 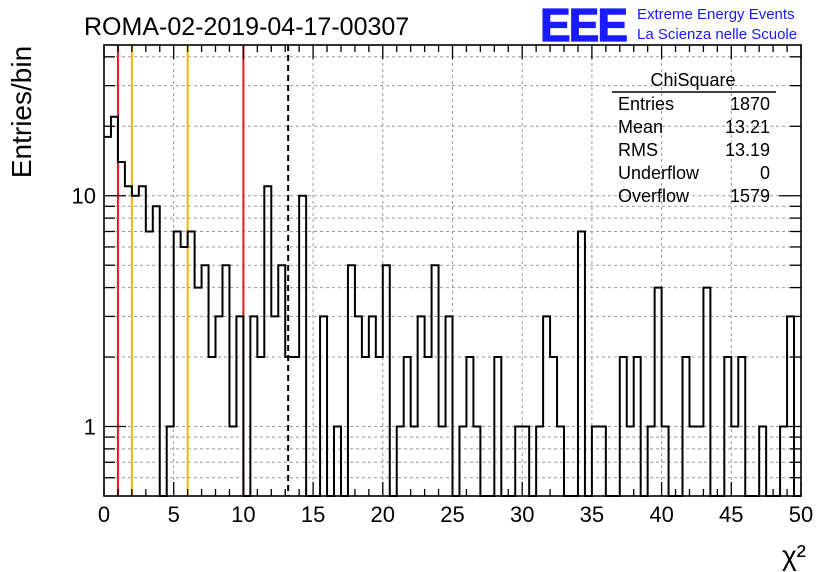 I want to click on x-tick-label: 15, so click(x=313, y=514).